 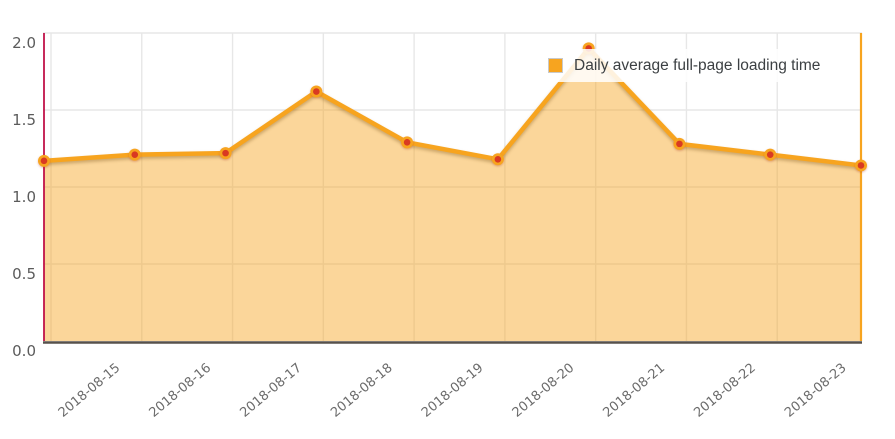 What do you see at coordinates (362, 391) in the screenshot?
I see `x-axis-tick-label: 2018-08-18` at bounding box center [362, 391].